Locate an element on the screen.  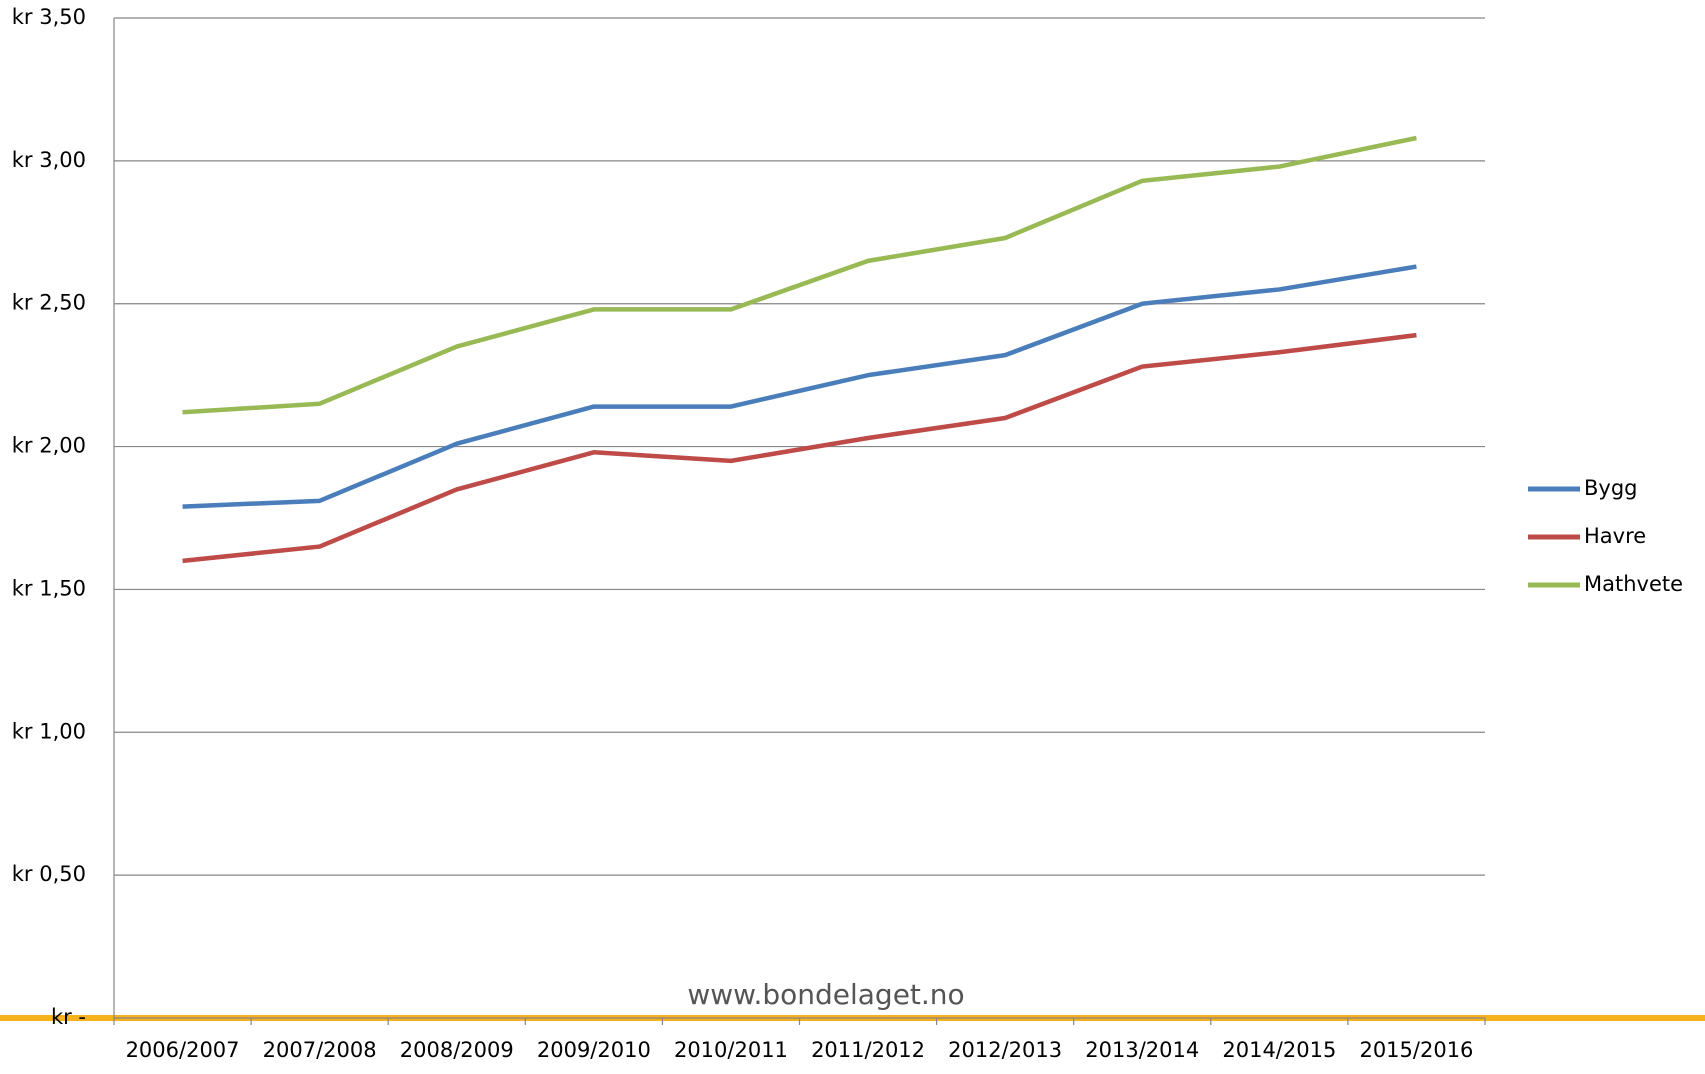
y-tick-label: kr 3,00 is located at coordinates (49, 160).